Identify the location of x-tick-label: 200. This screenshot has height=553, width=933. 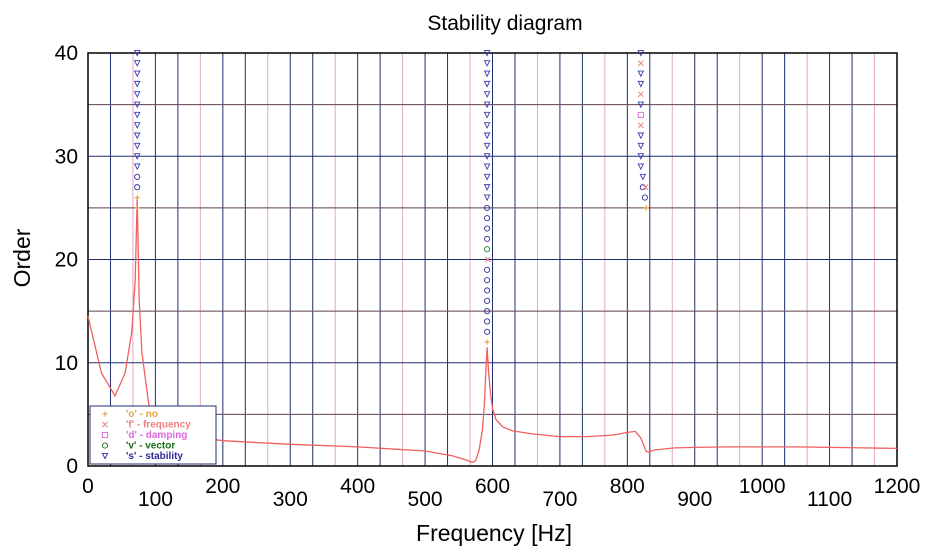
(222, 486).